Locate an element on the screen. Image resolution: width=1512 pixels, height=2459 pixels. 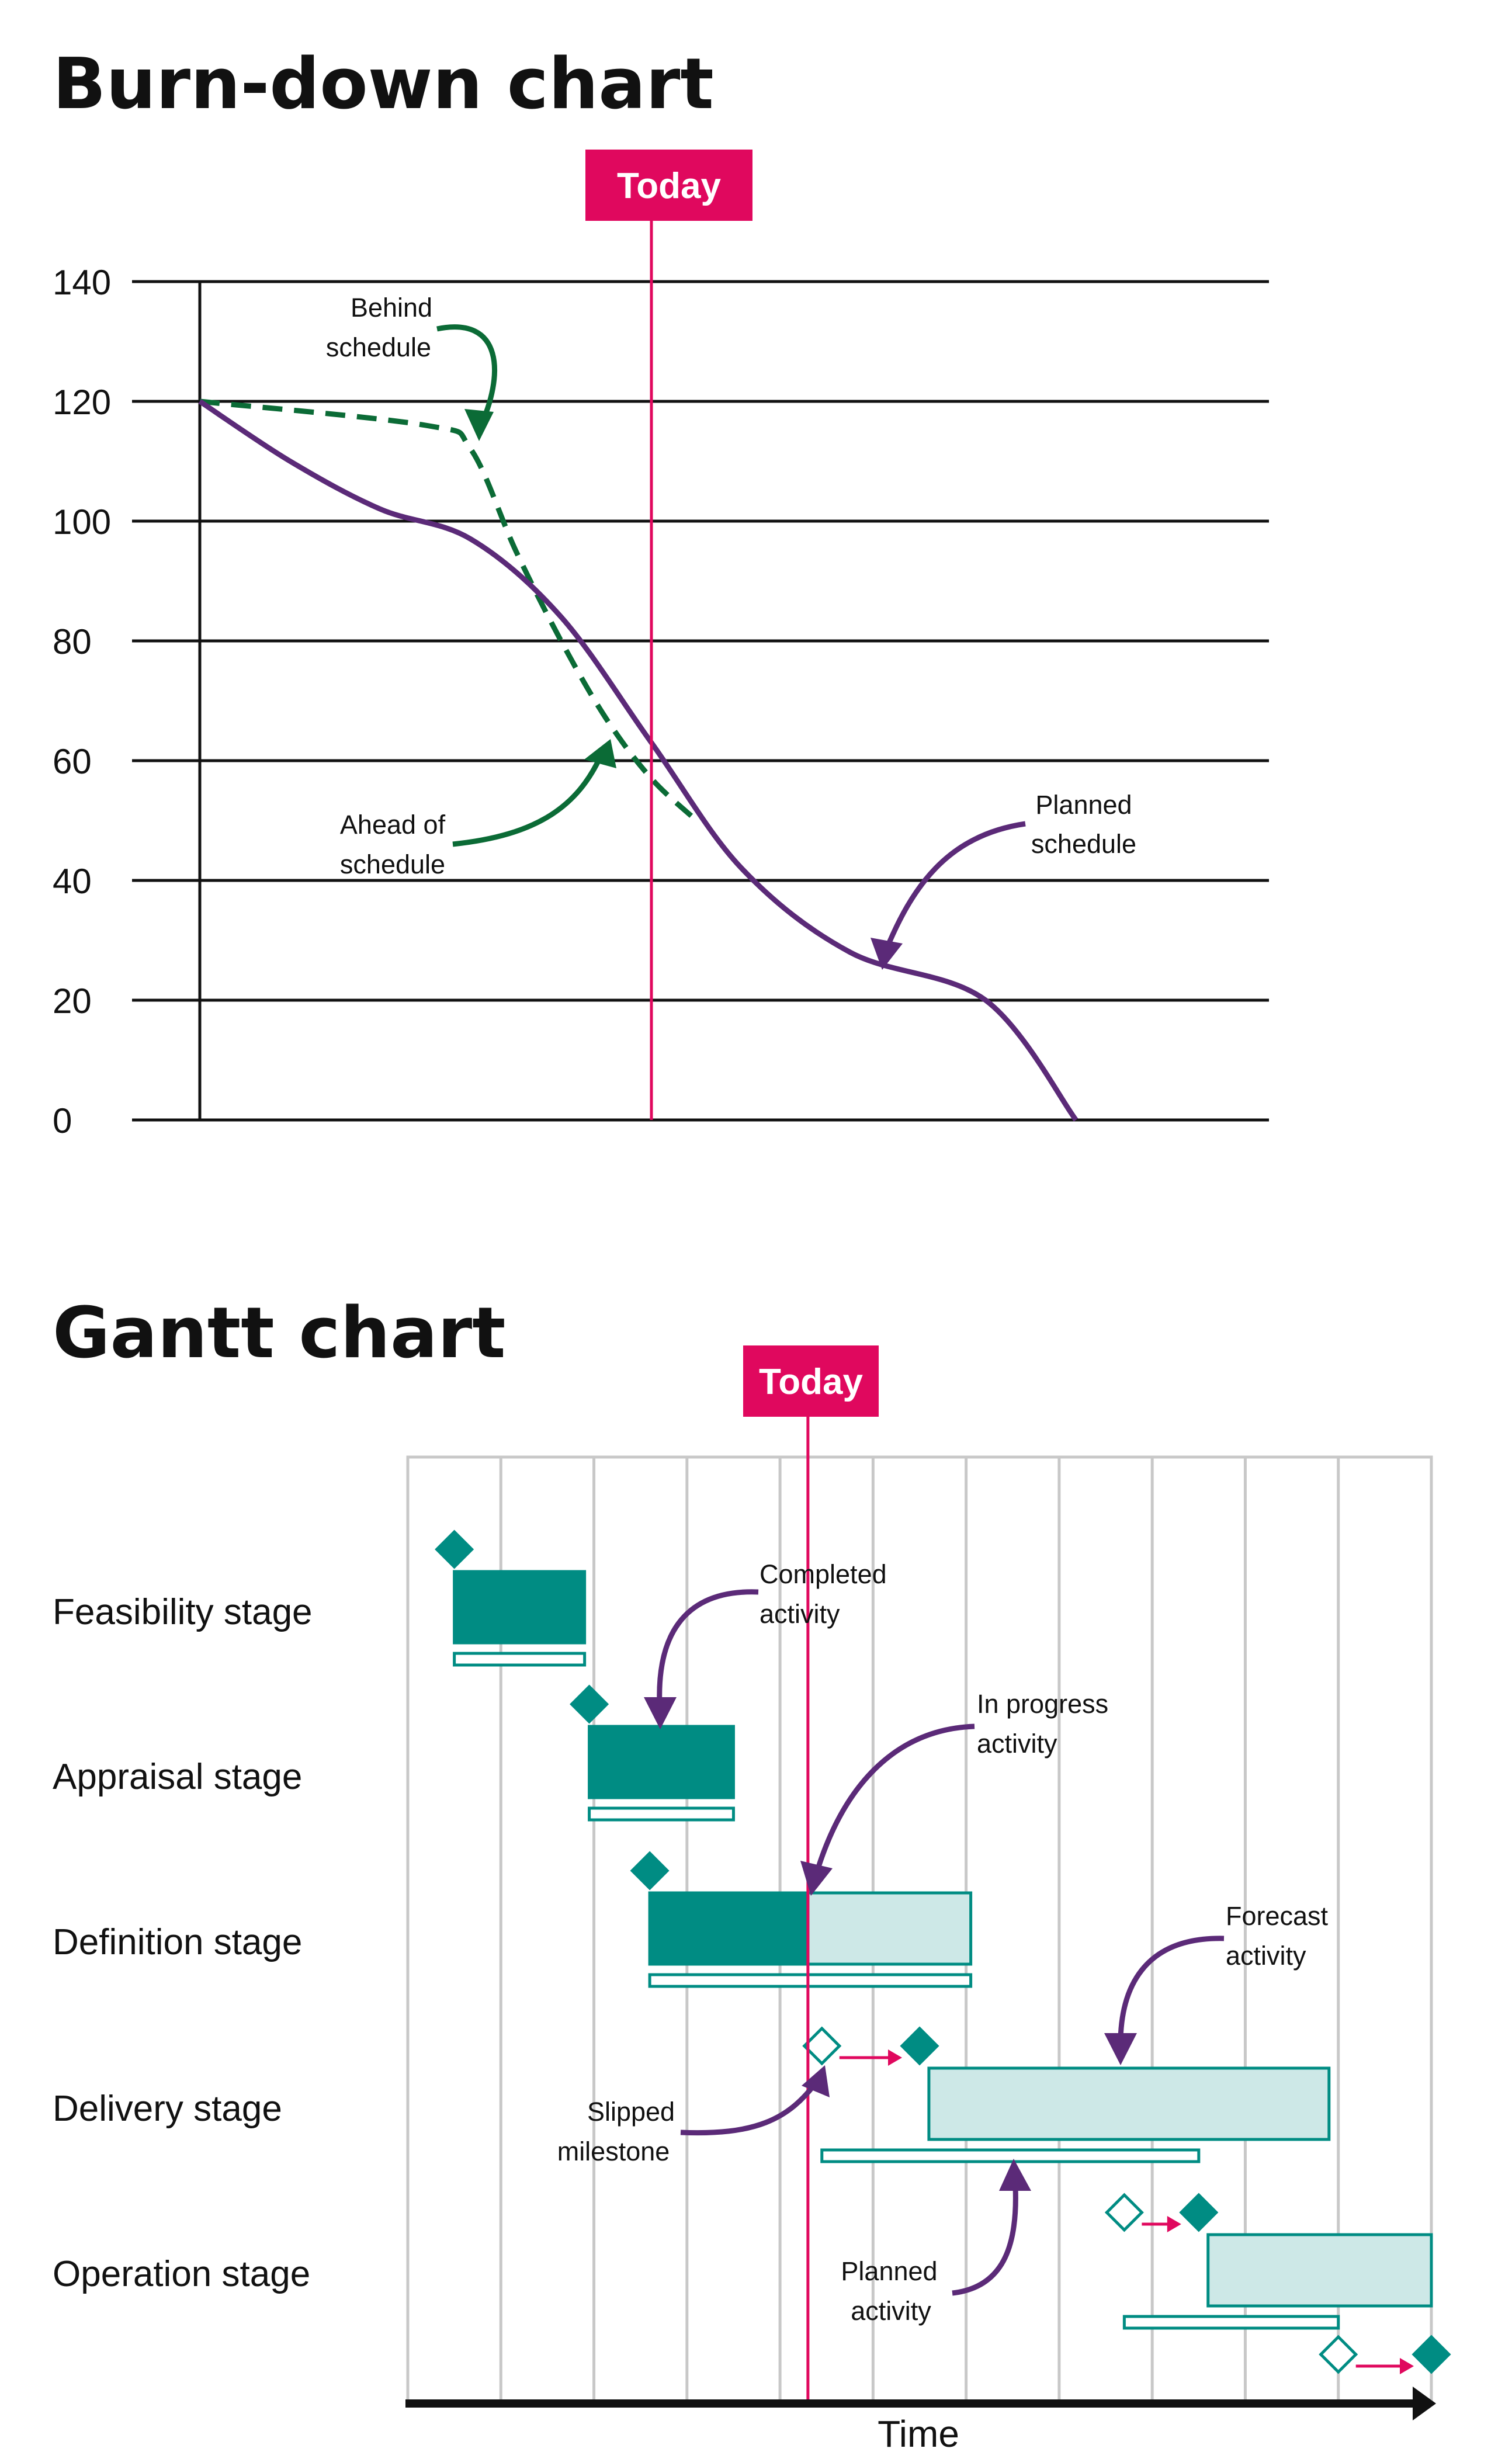
planned-activity-arrowhead is located at coordinates (1015, 2175).